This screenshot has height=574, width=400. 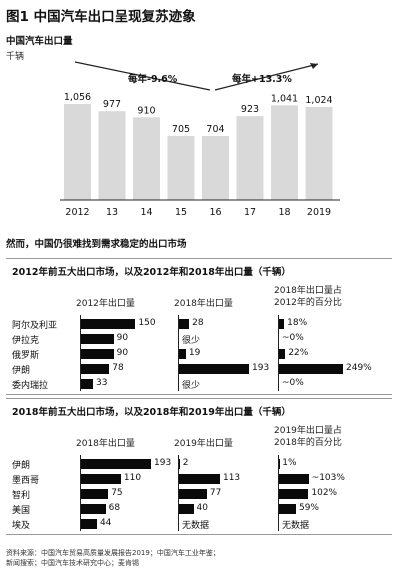 I want to click on value-label-17: 923, so click(x=250, y=109).